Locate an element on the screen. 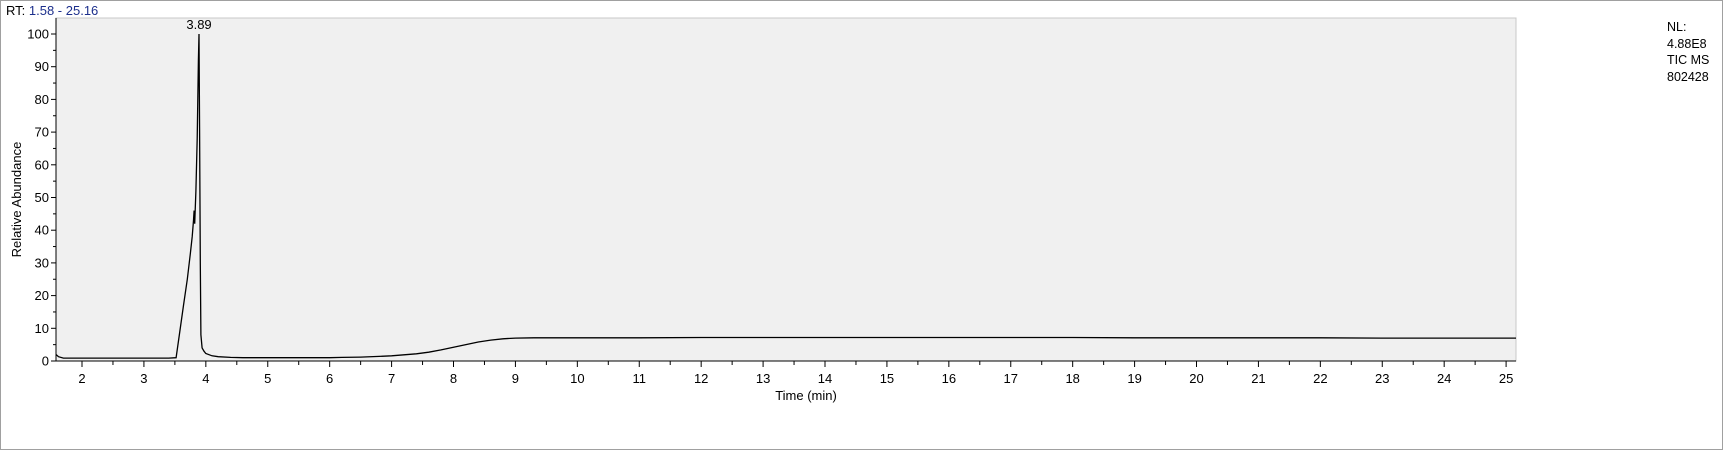  x-tick-label: 16 is located at coordinates (949, 378).